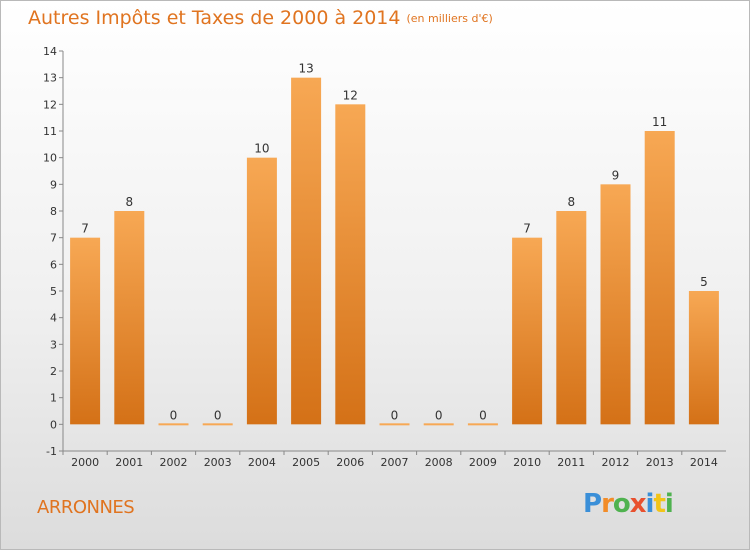 This screenshot has height=551, width=750. What do you see at coordinates (527, 462) in the screenshot?
I see `x-tick-label: 2010` at bounding box center [527, 462].